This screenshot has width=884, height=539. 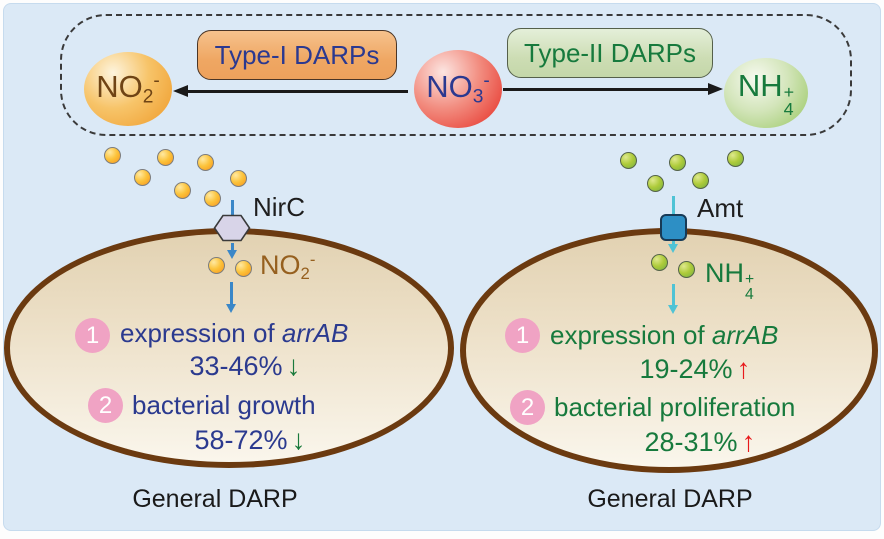 I want to click on type2-darps-label: Type-II DARPs, so click(x=610, y=52).